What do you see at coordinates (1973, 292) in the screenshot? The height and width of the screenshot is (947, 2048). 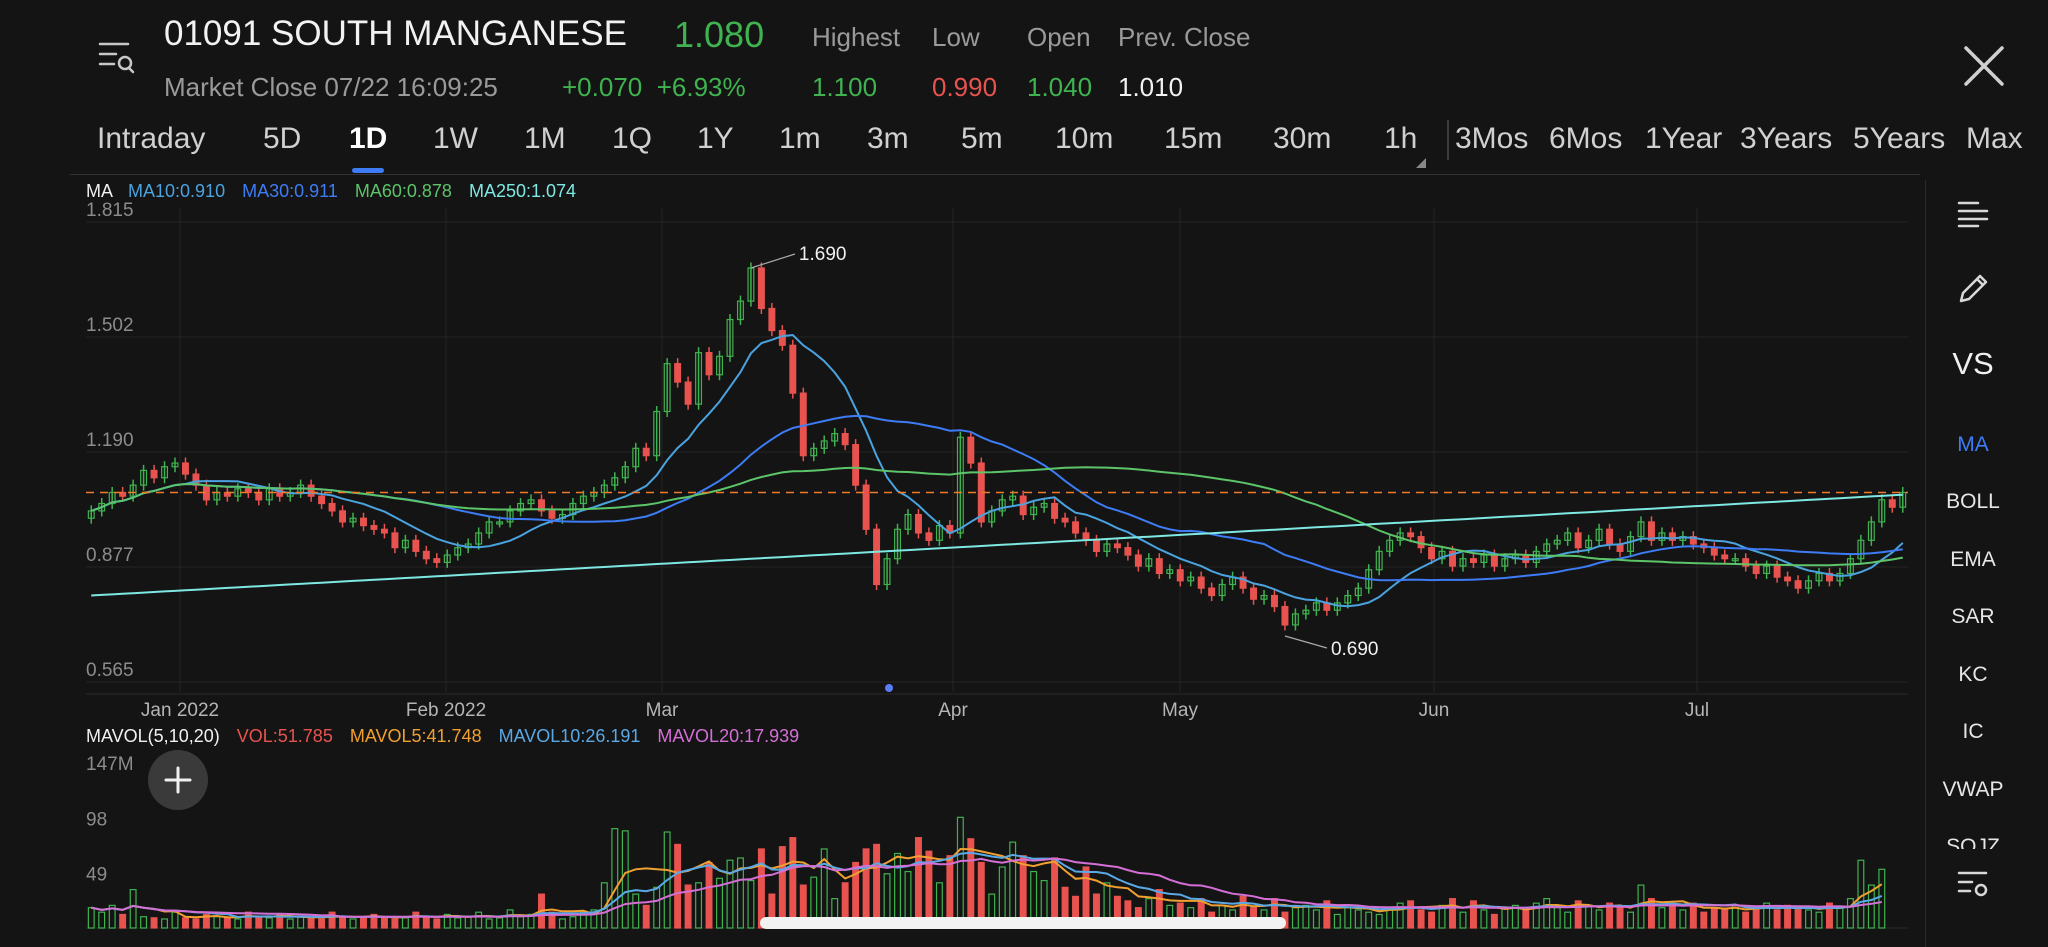 I see `draw-pencil-icon` at bounding box center [1973, 292].